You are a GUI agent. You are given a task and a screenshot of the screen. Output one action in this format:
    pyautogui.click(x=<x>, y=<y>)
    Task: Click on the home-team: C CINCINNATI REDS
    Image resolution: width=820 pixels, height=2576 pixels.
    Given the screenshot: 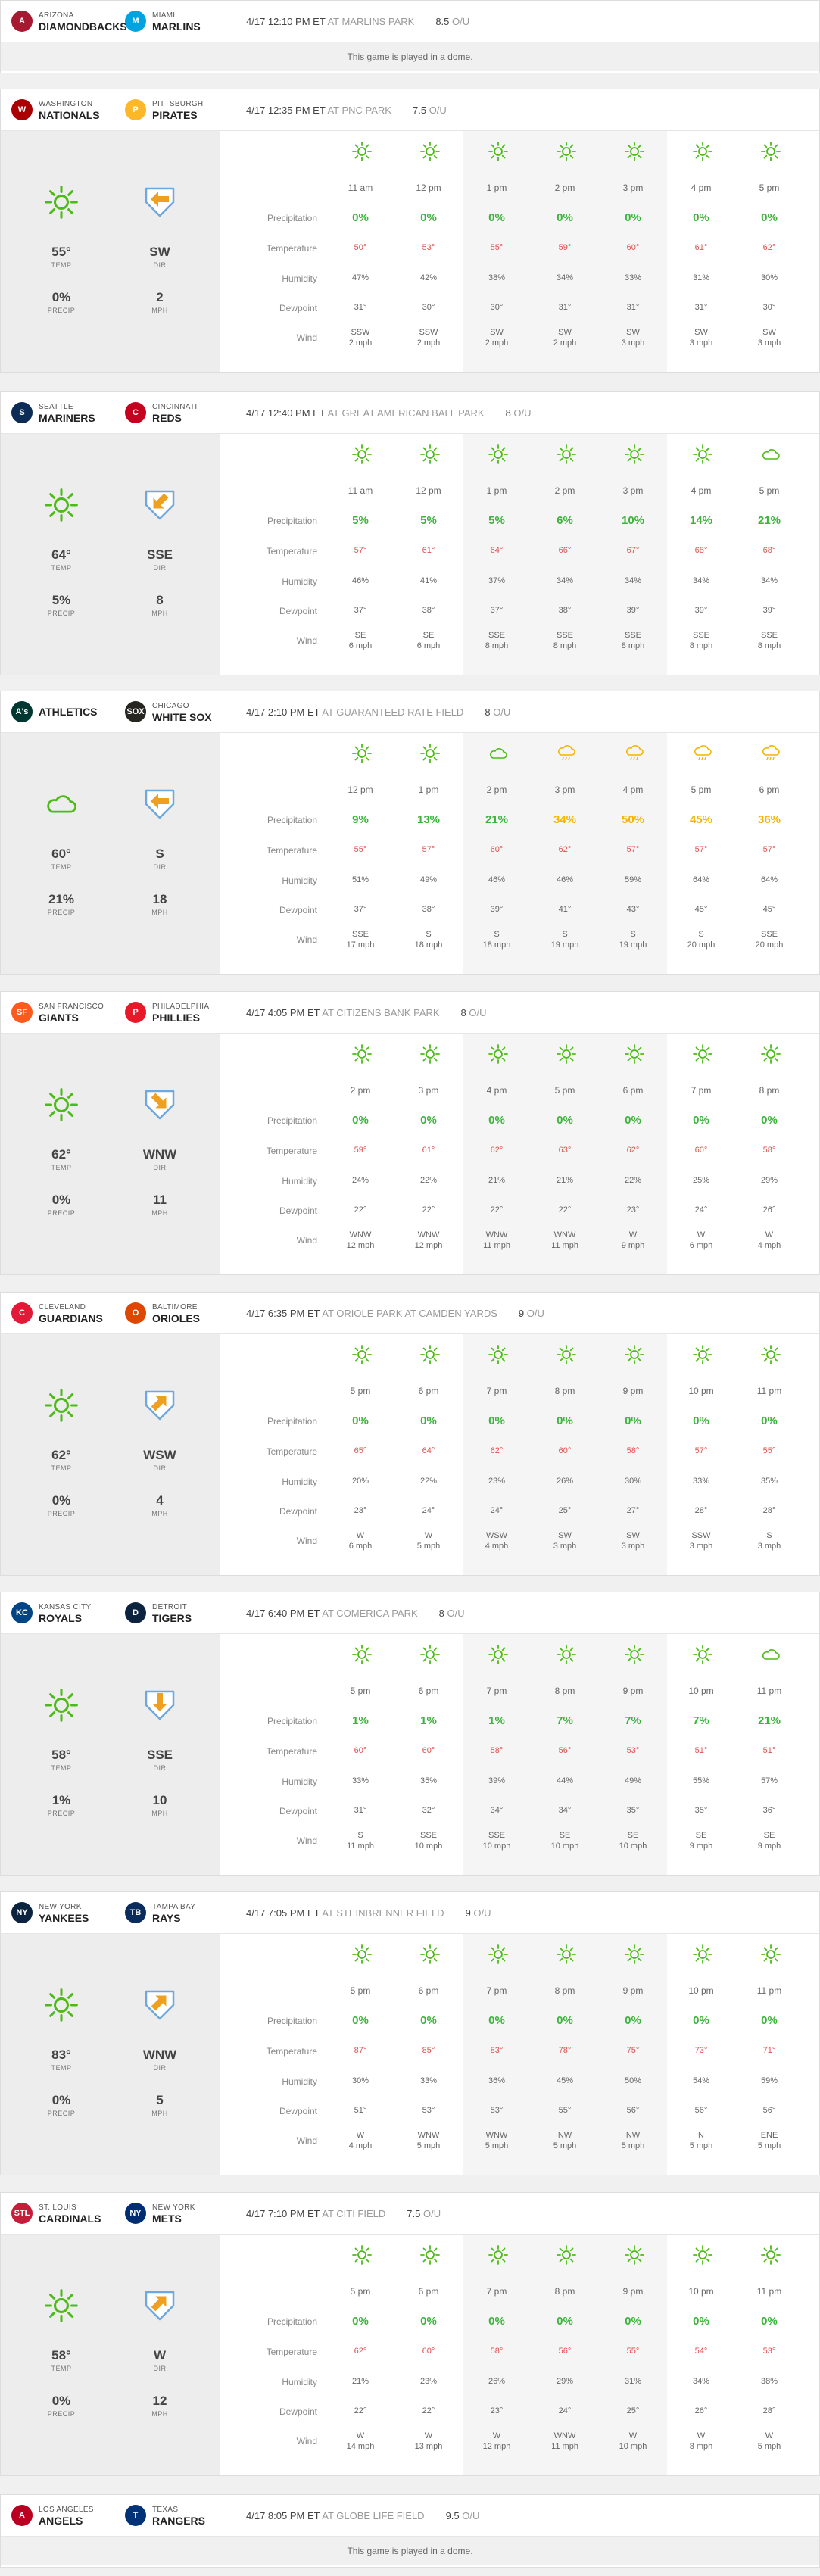 What is the action you would take?
    pyautogui.click(x=182, y=412)
    